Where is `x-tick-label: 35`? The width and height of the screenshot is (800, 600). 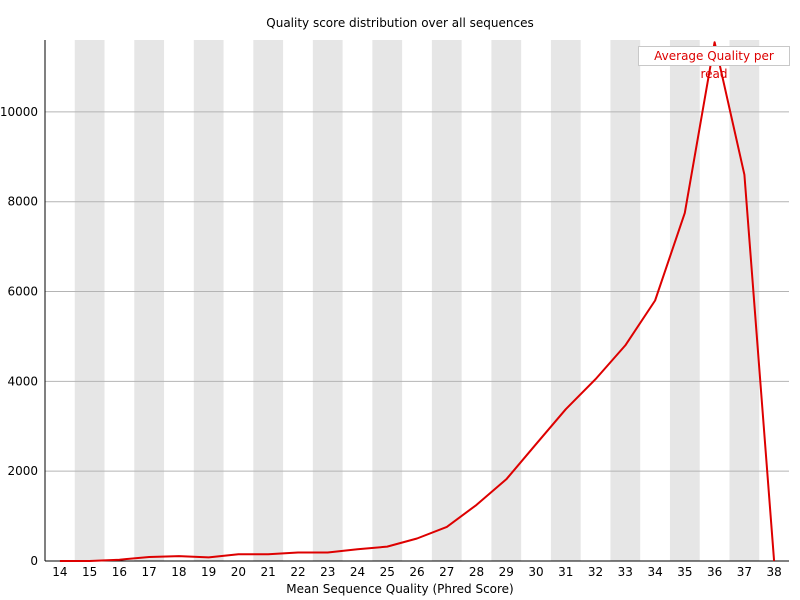 x-tick-label: 35 is located at coordinates (684, 572).